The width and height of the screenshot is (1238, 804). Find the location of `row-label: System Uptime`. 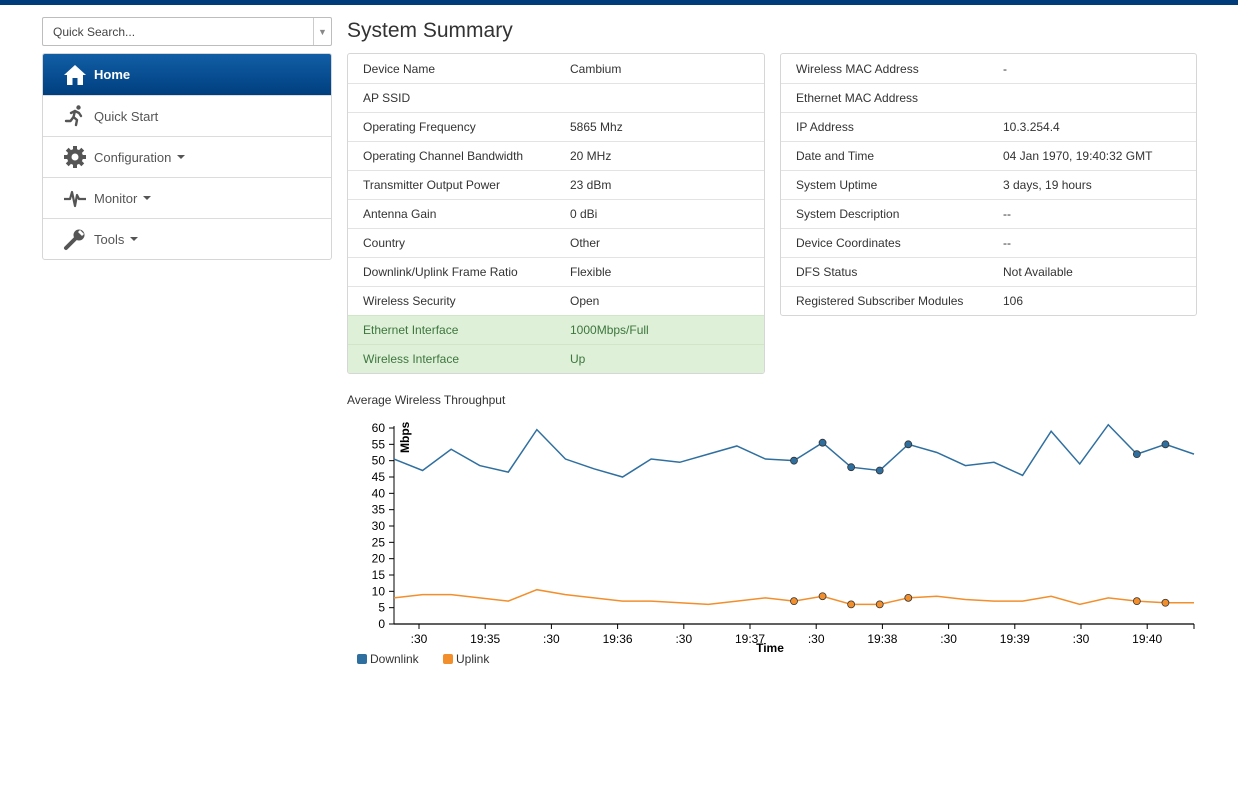

row-label: System Uptime is located at coordinates (837, 185).